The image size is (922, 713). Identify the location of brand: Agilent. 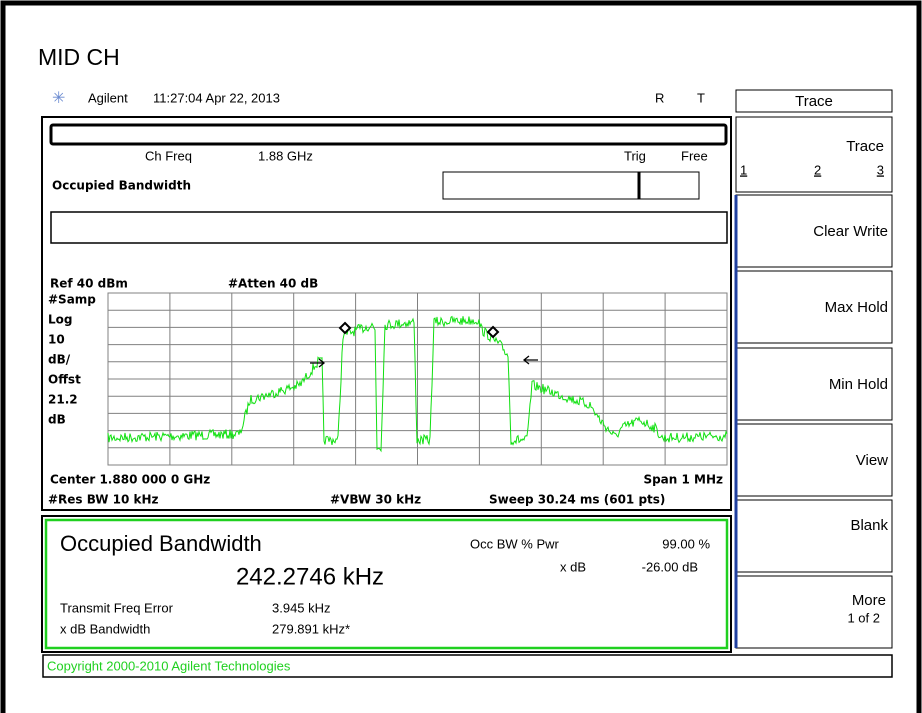
(108, 97).